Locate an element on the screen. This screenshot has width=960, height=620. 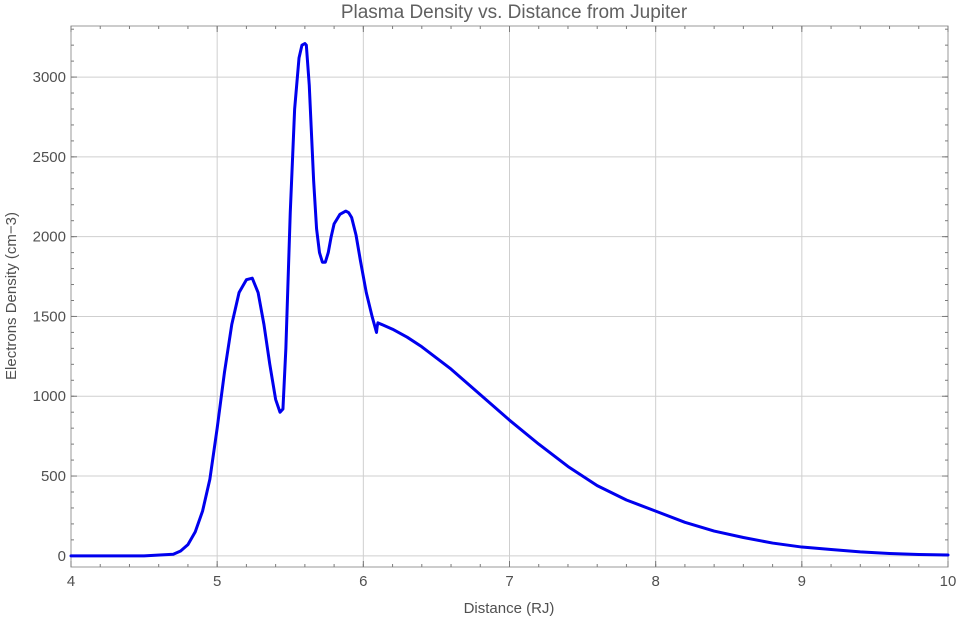
y-tick-label: 2000 is located at coordinates (49, 237).